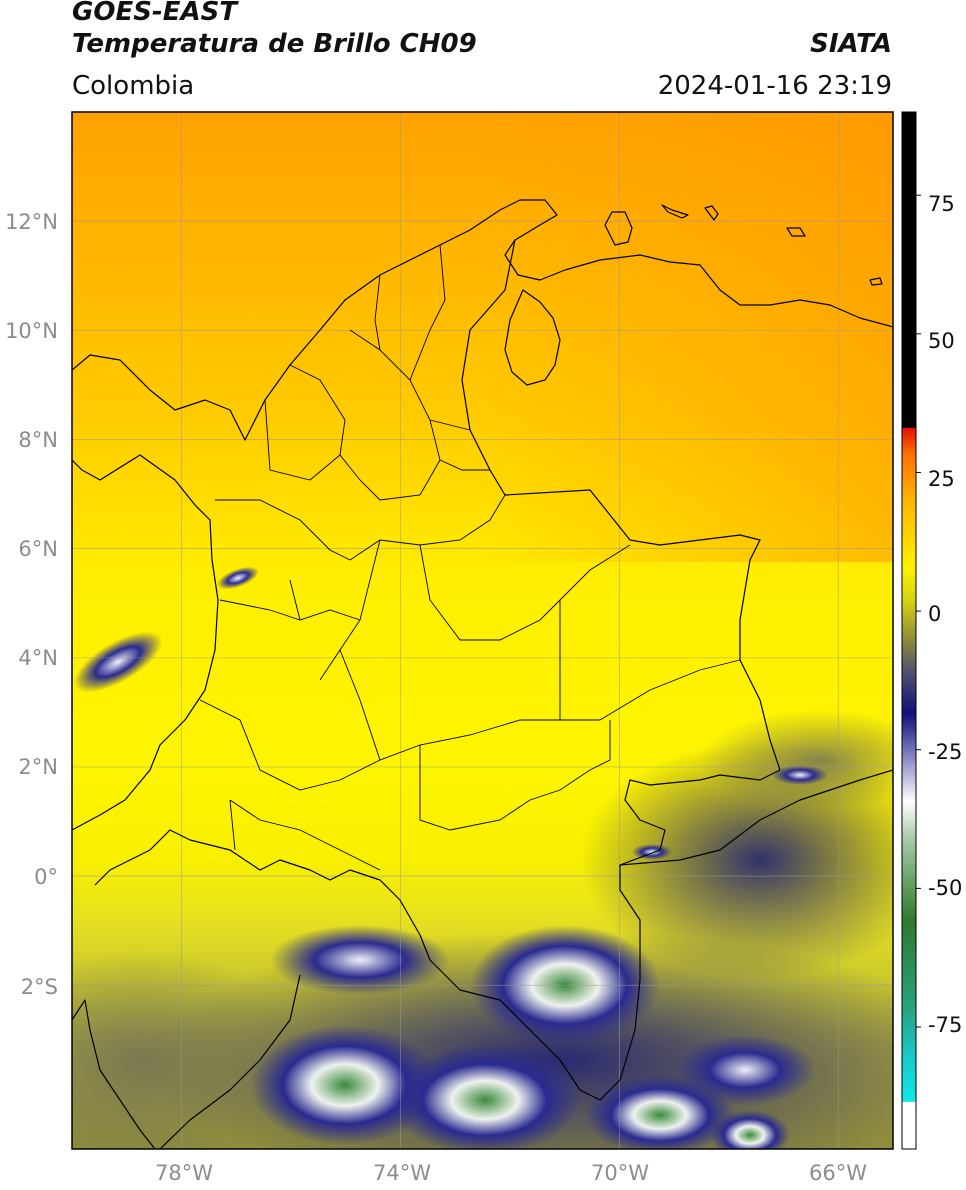 The image size is (966, 1190). What do you see at coordinates (931, 630) in the screenshot?
I see `colorbar: 75 50 25 0 -25 -50 -75` at bounding box center [931, 630].